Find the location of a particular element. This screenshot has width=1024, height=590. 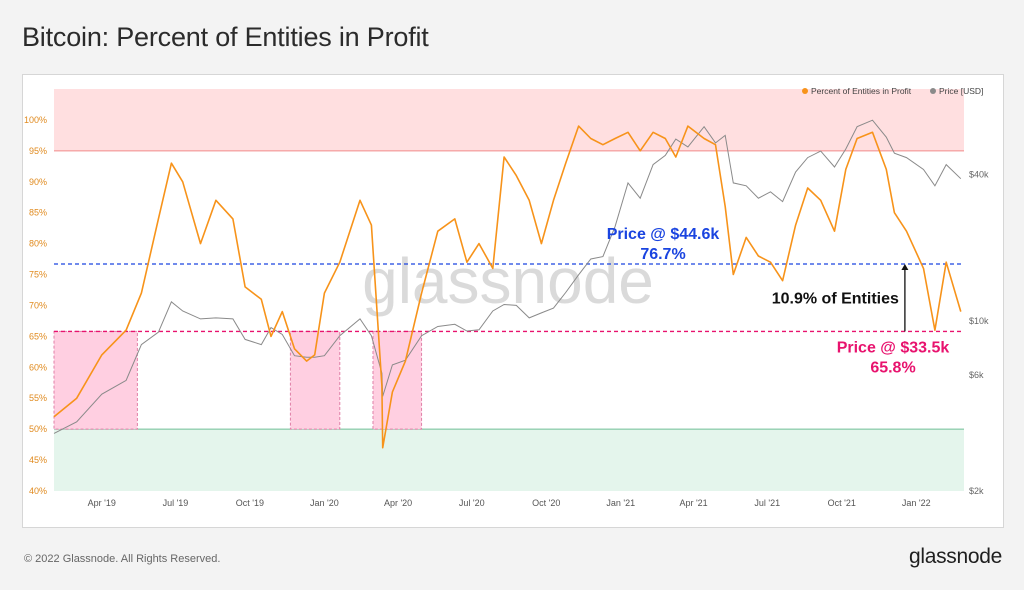

left-axis-ticks: 40% 45% 50% 55% 60% 65% 70% 75% 80% 85% 90% 95% 100% is located at coordinates (35, 305).